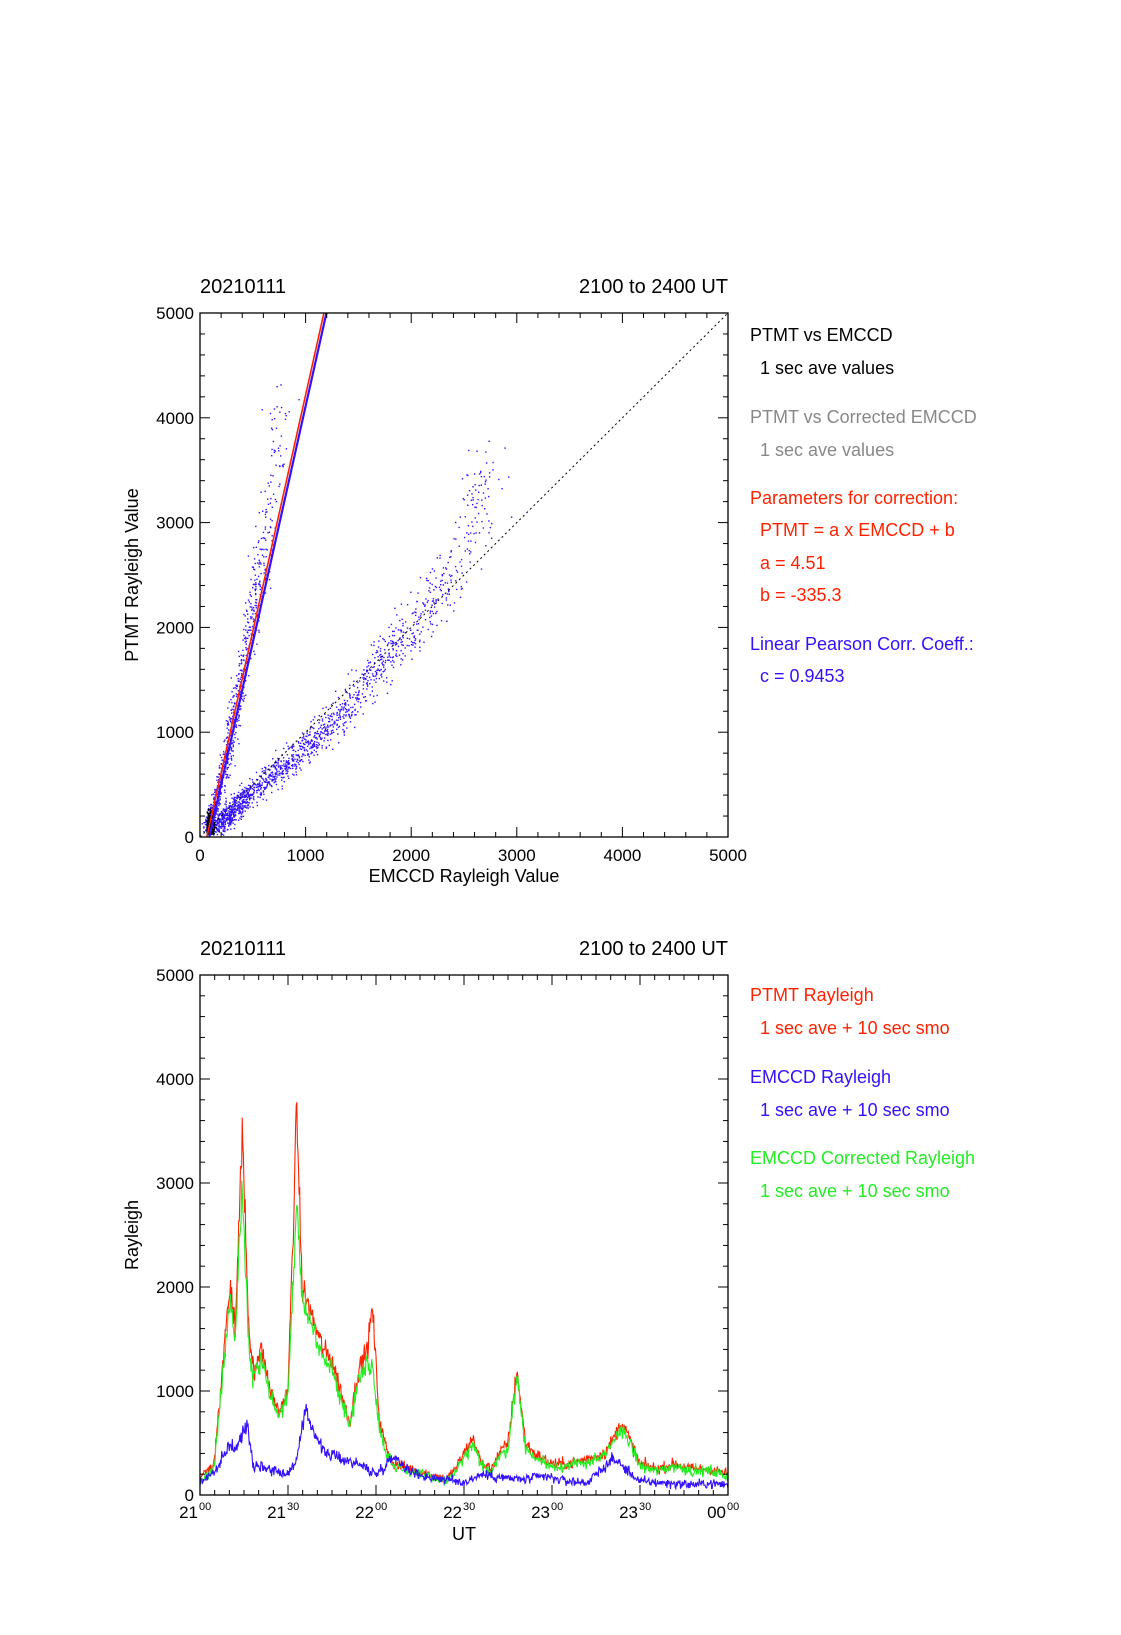 This screenshot has width=1121, height=1635. I want to click on scatter-x-tick-label: 5000, so click(728, 855).